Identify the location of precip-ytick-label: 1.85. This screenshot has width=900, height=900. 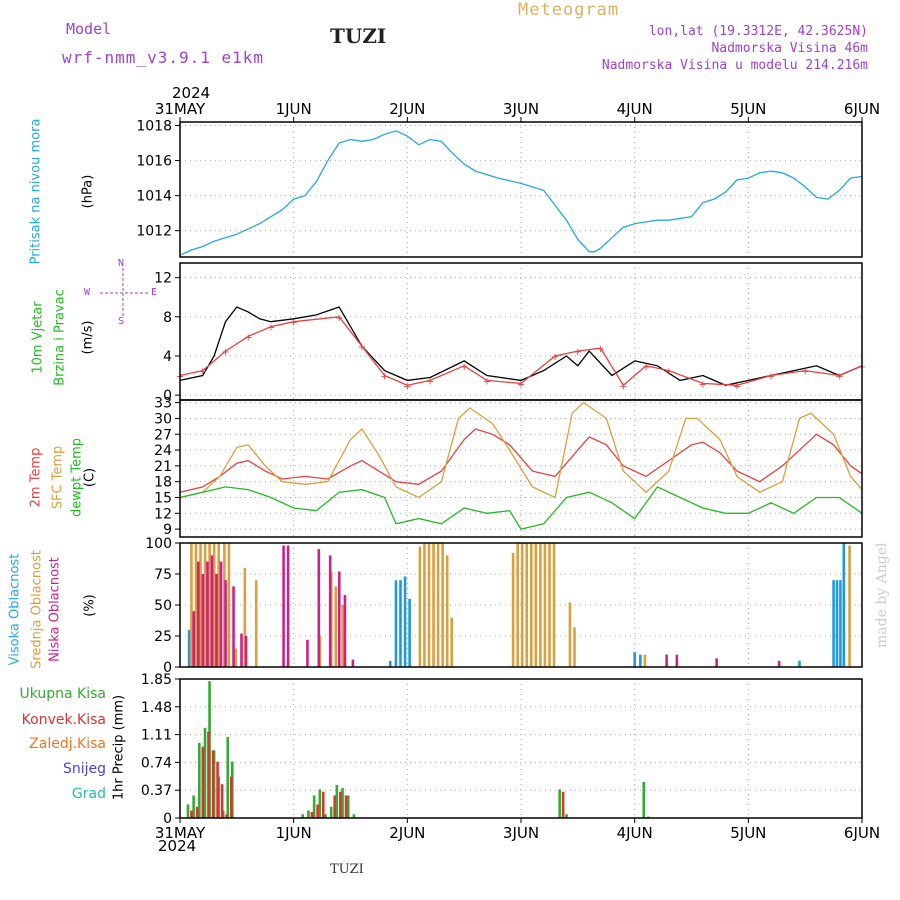
(156, 680).